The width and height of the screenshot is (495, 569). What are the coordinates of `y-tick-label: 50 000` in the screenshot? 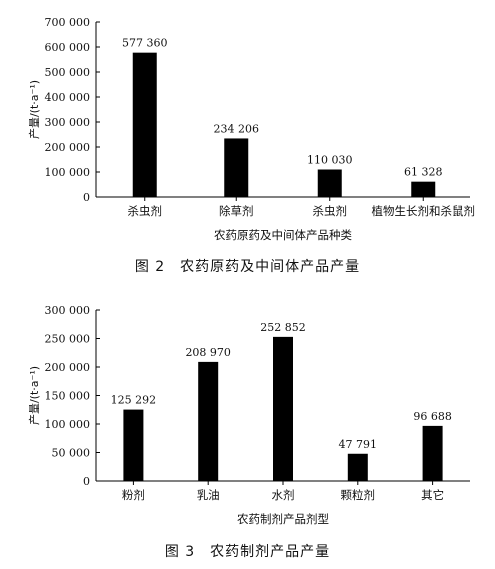 It's located at (71, 453).